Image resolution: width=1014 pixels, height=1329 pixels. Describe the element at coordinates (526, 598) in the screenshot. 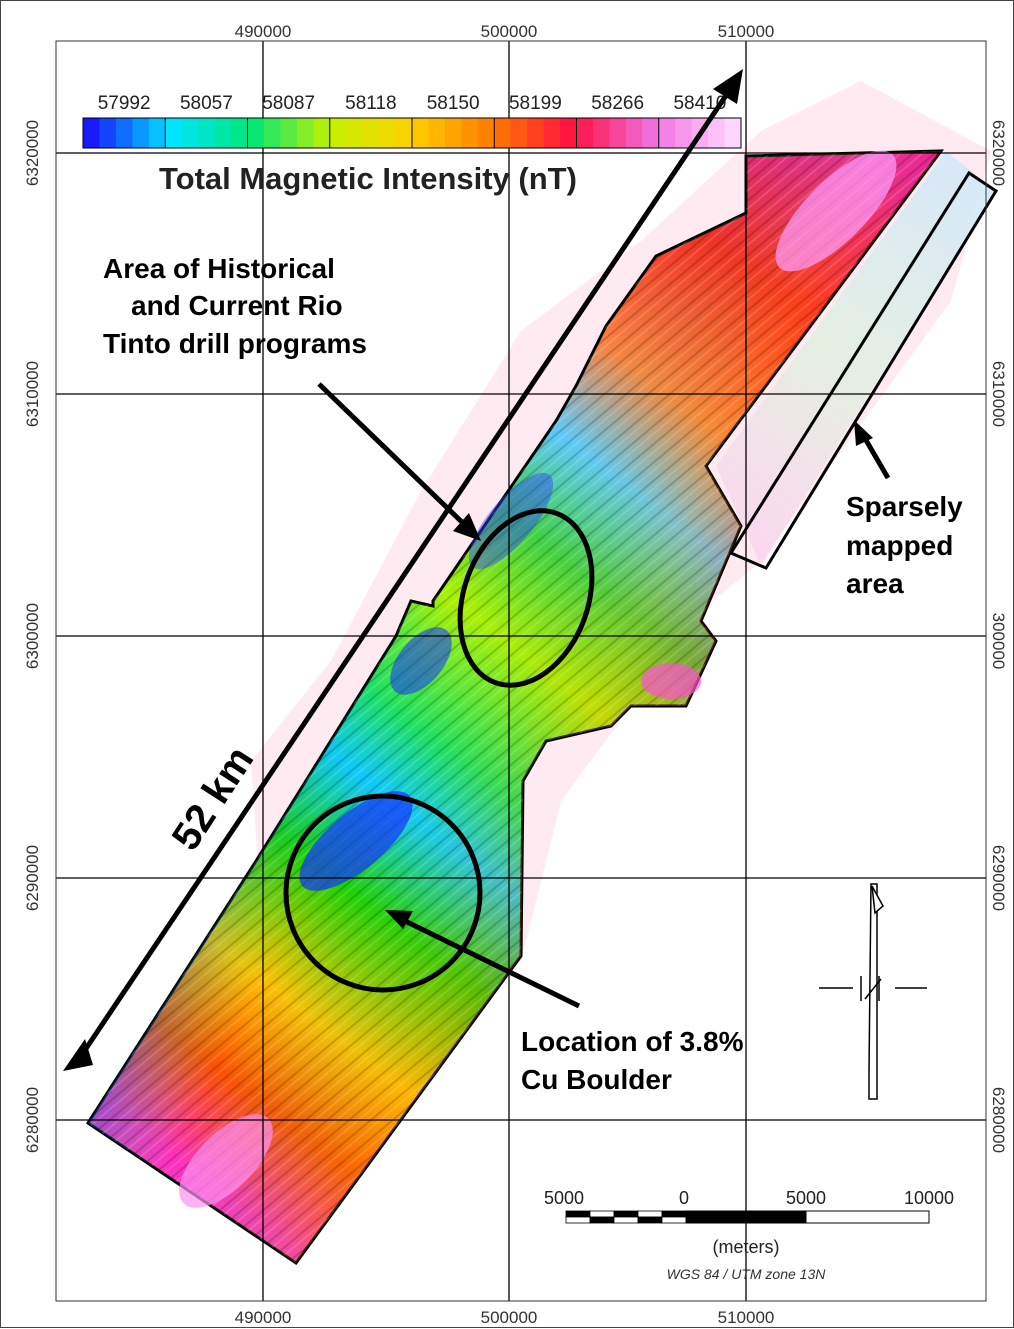

I see `drill-area-ellipse` at that location.